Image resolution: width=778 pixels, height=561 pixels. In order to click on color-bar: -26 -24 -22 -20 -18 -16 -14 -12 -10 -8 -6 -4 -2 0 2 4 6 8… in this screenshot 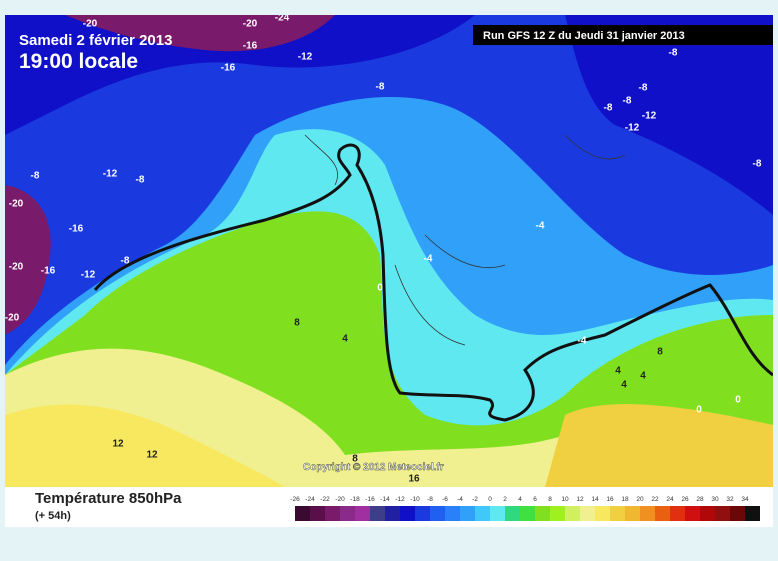, I will do `click(525, 508)`.